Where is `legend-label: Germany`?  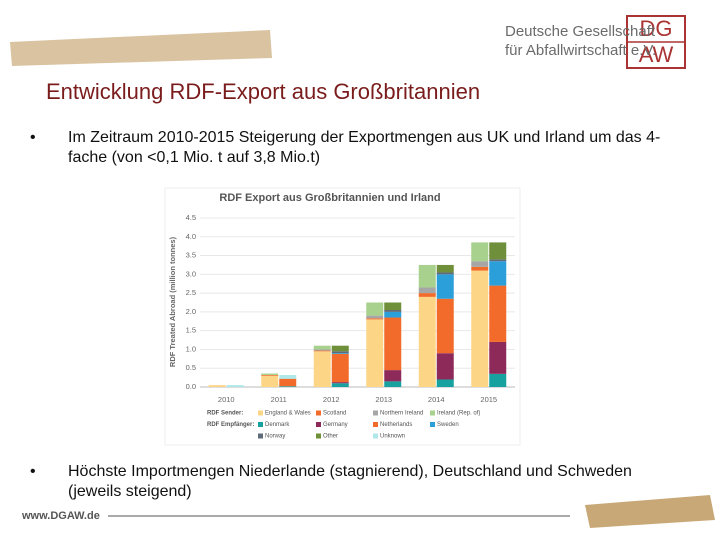
legend-label: Germany is located at coordinates (335, 425).